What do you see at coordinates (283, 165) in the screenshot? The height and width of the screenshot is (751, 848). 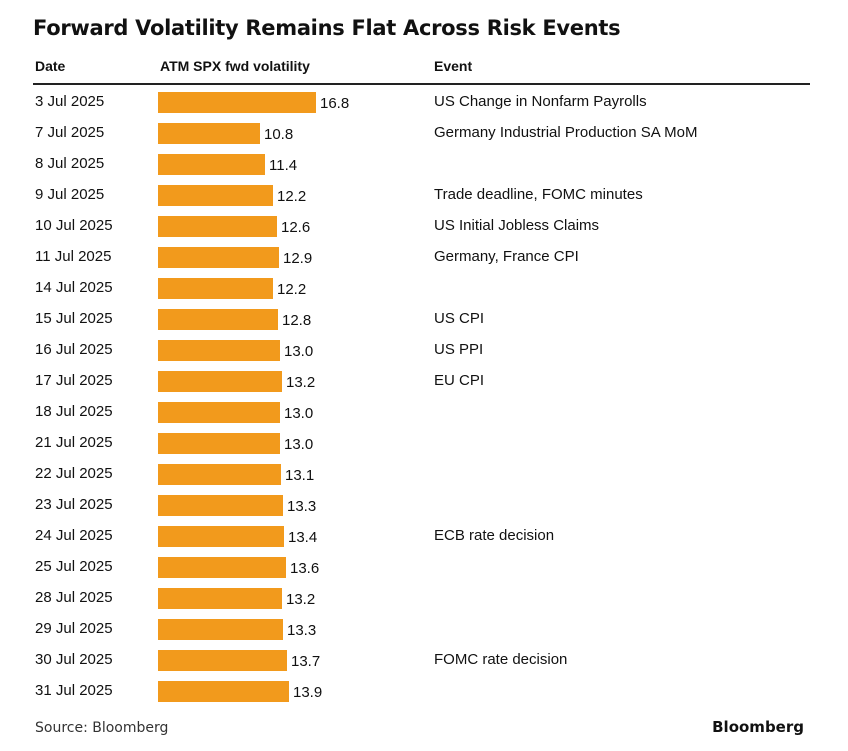 I see `bar-value-label: 11.4` at bounding box center [283, 165].